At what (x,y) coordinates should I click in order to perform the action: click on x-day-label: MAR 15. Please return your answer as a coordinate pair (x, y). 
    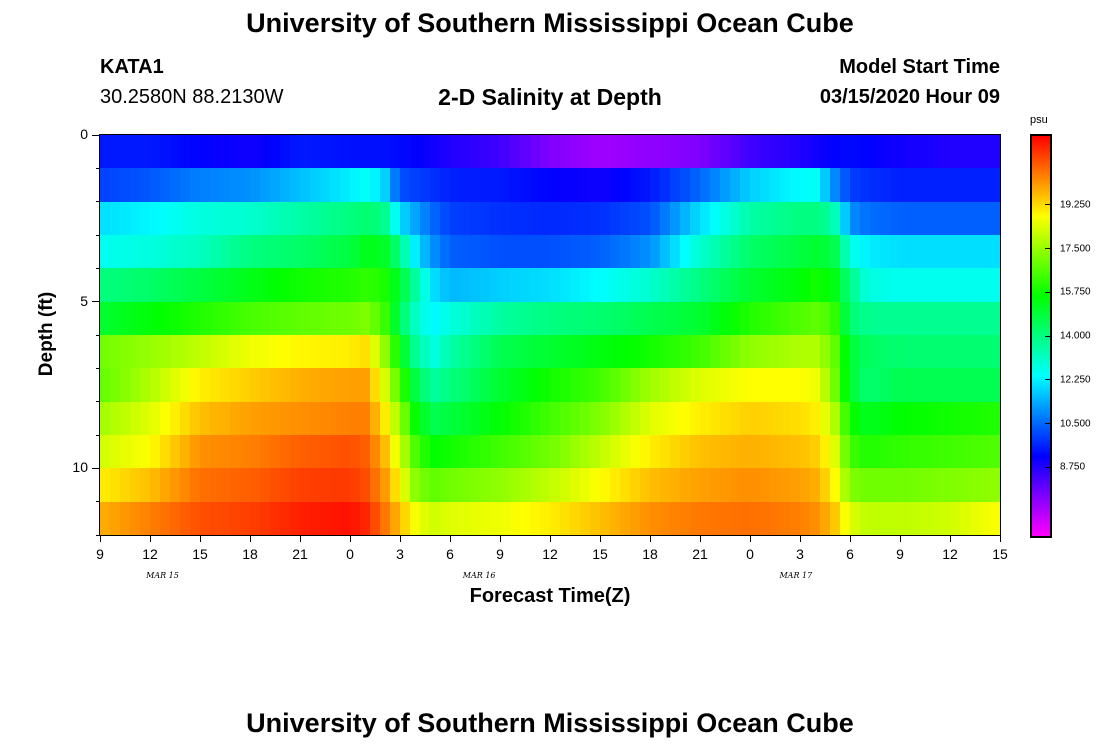
    Looking at the image, I should click on (162, 575).